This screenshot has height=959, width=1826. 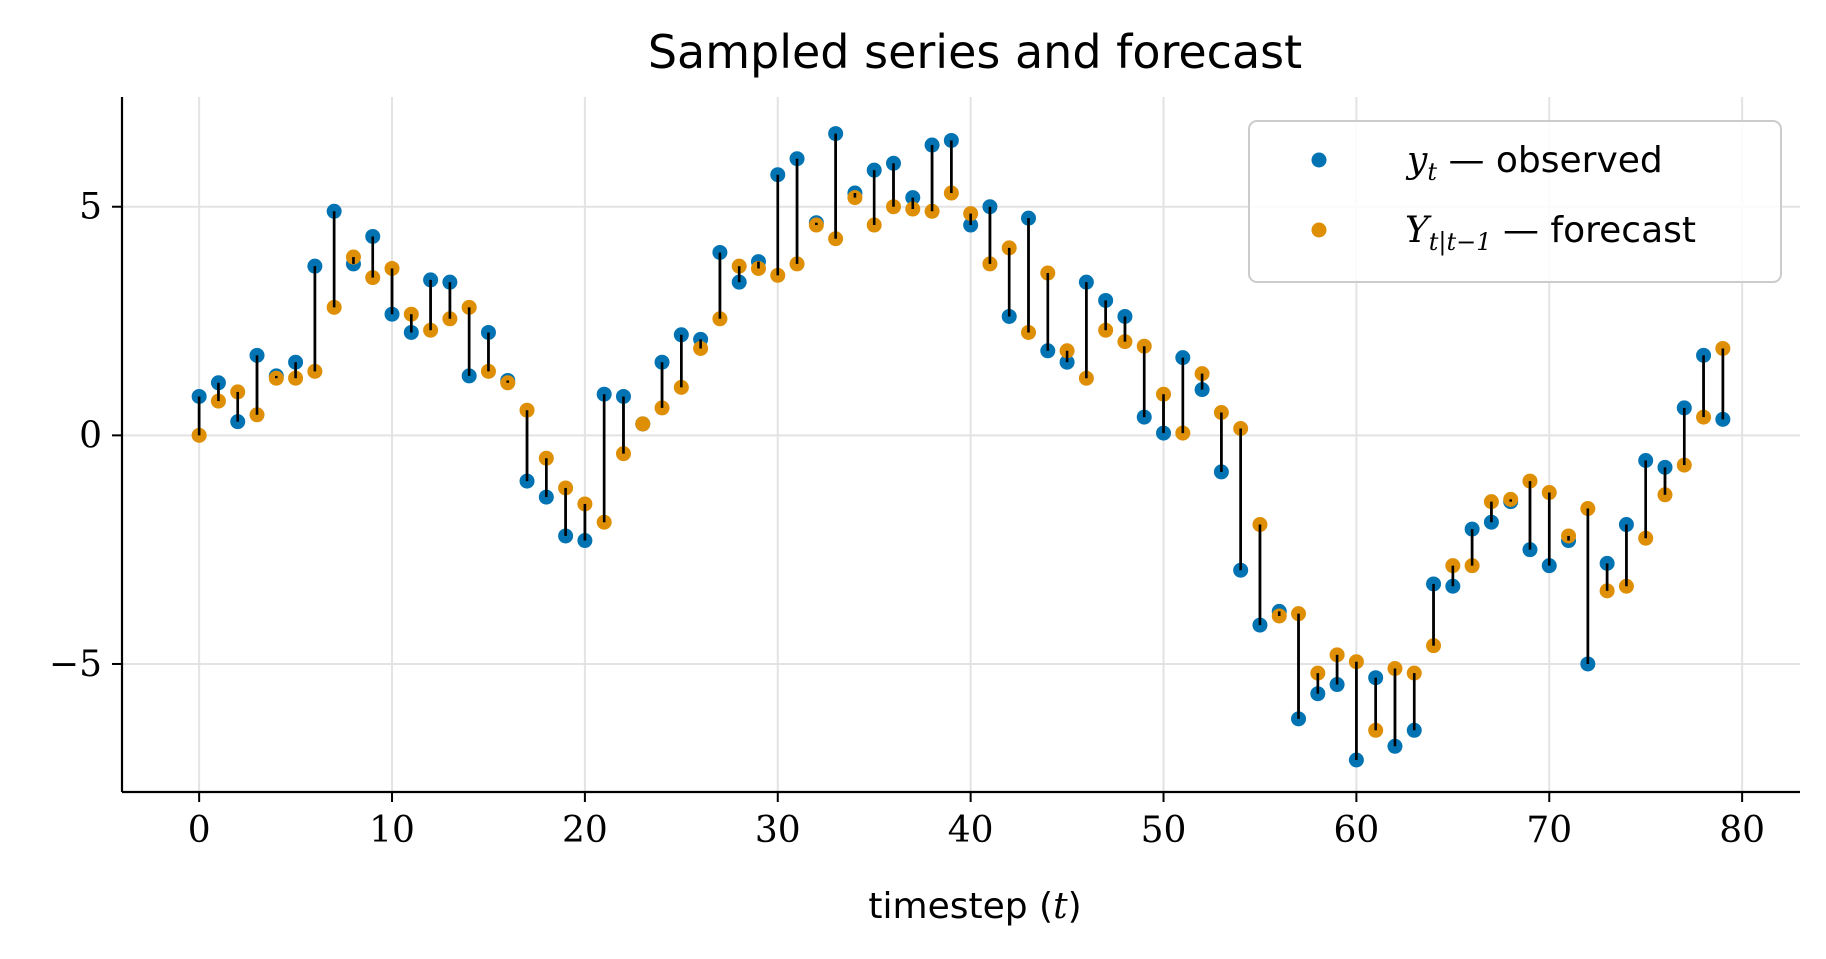 What do you see at coordinates (1534, 163) in the screenshot?
I see `legend-label-observed: yt — observed` at bounding box center [1534, 163].